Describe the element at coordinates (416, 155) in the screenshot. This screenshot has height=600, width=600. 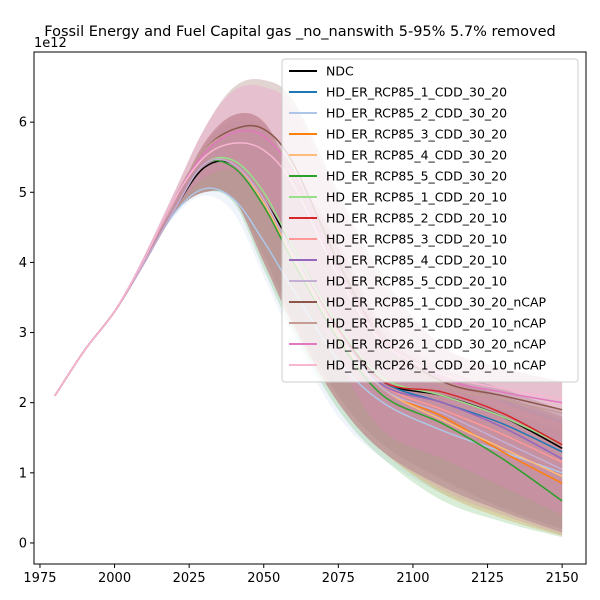
I see `legend-label: HD_ER_RCP85_4_CDD_30_20` at that location.